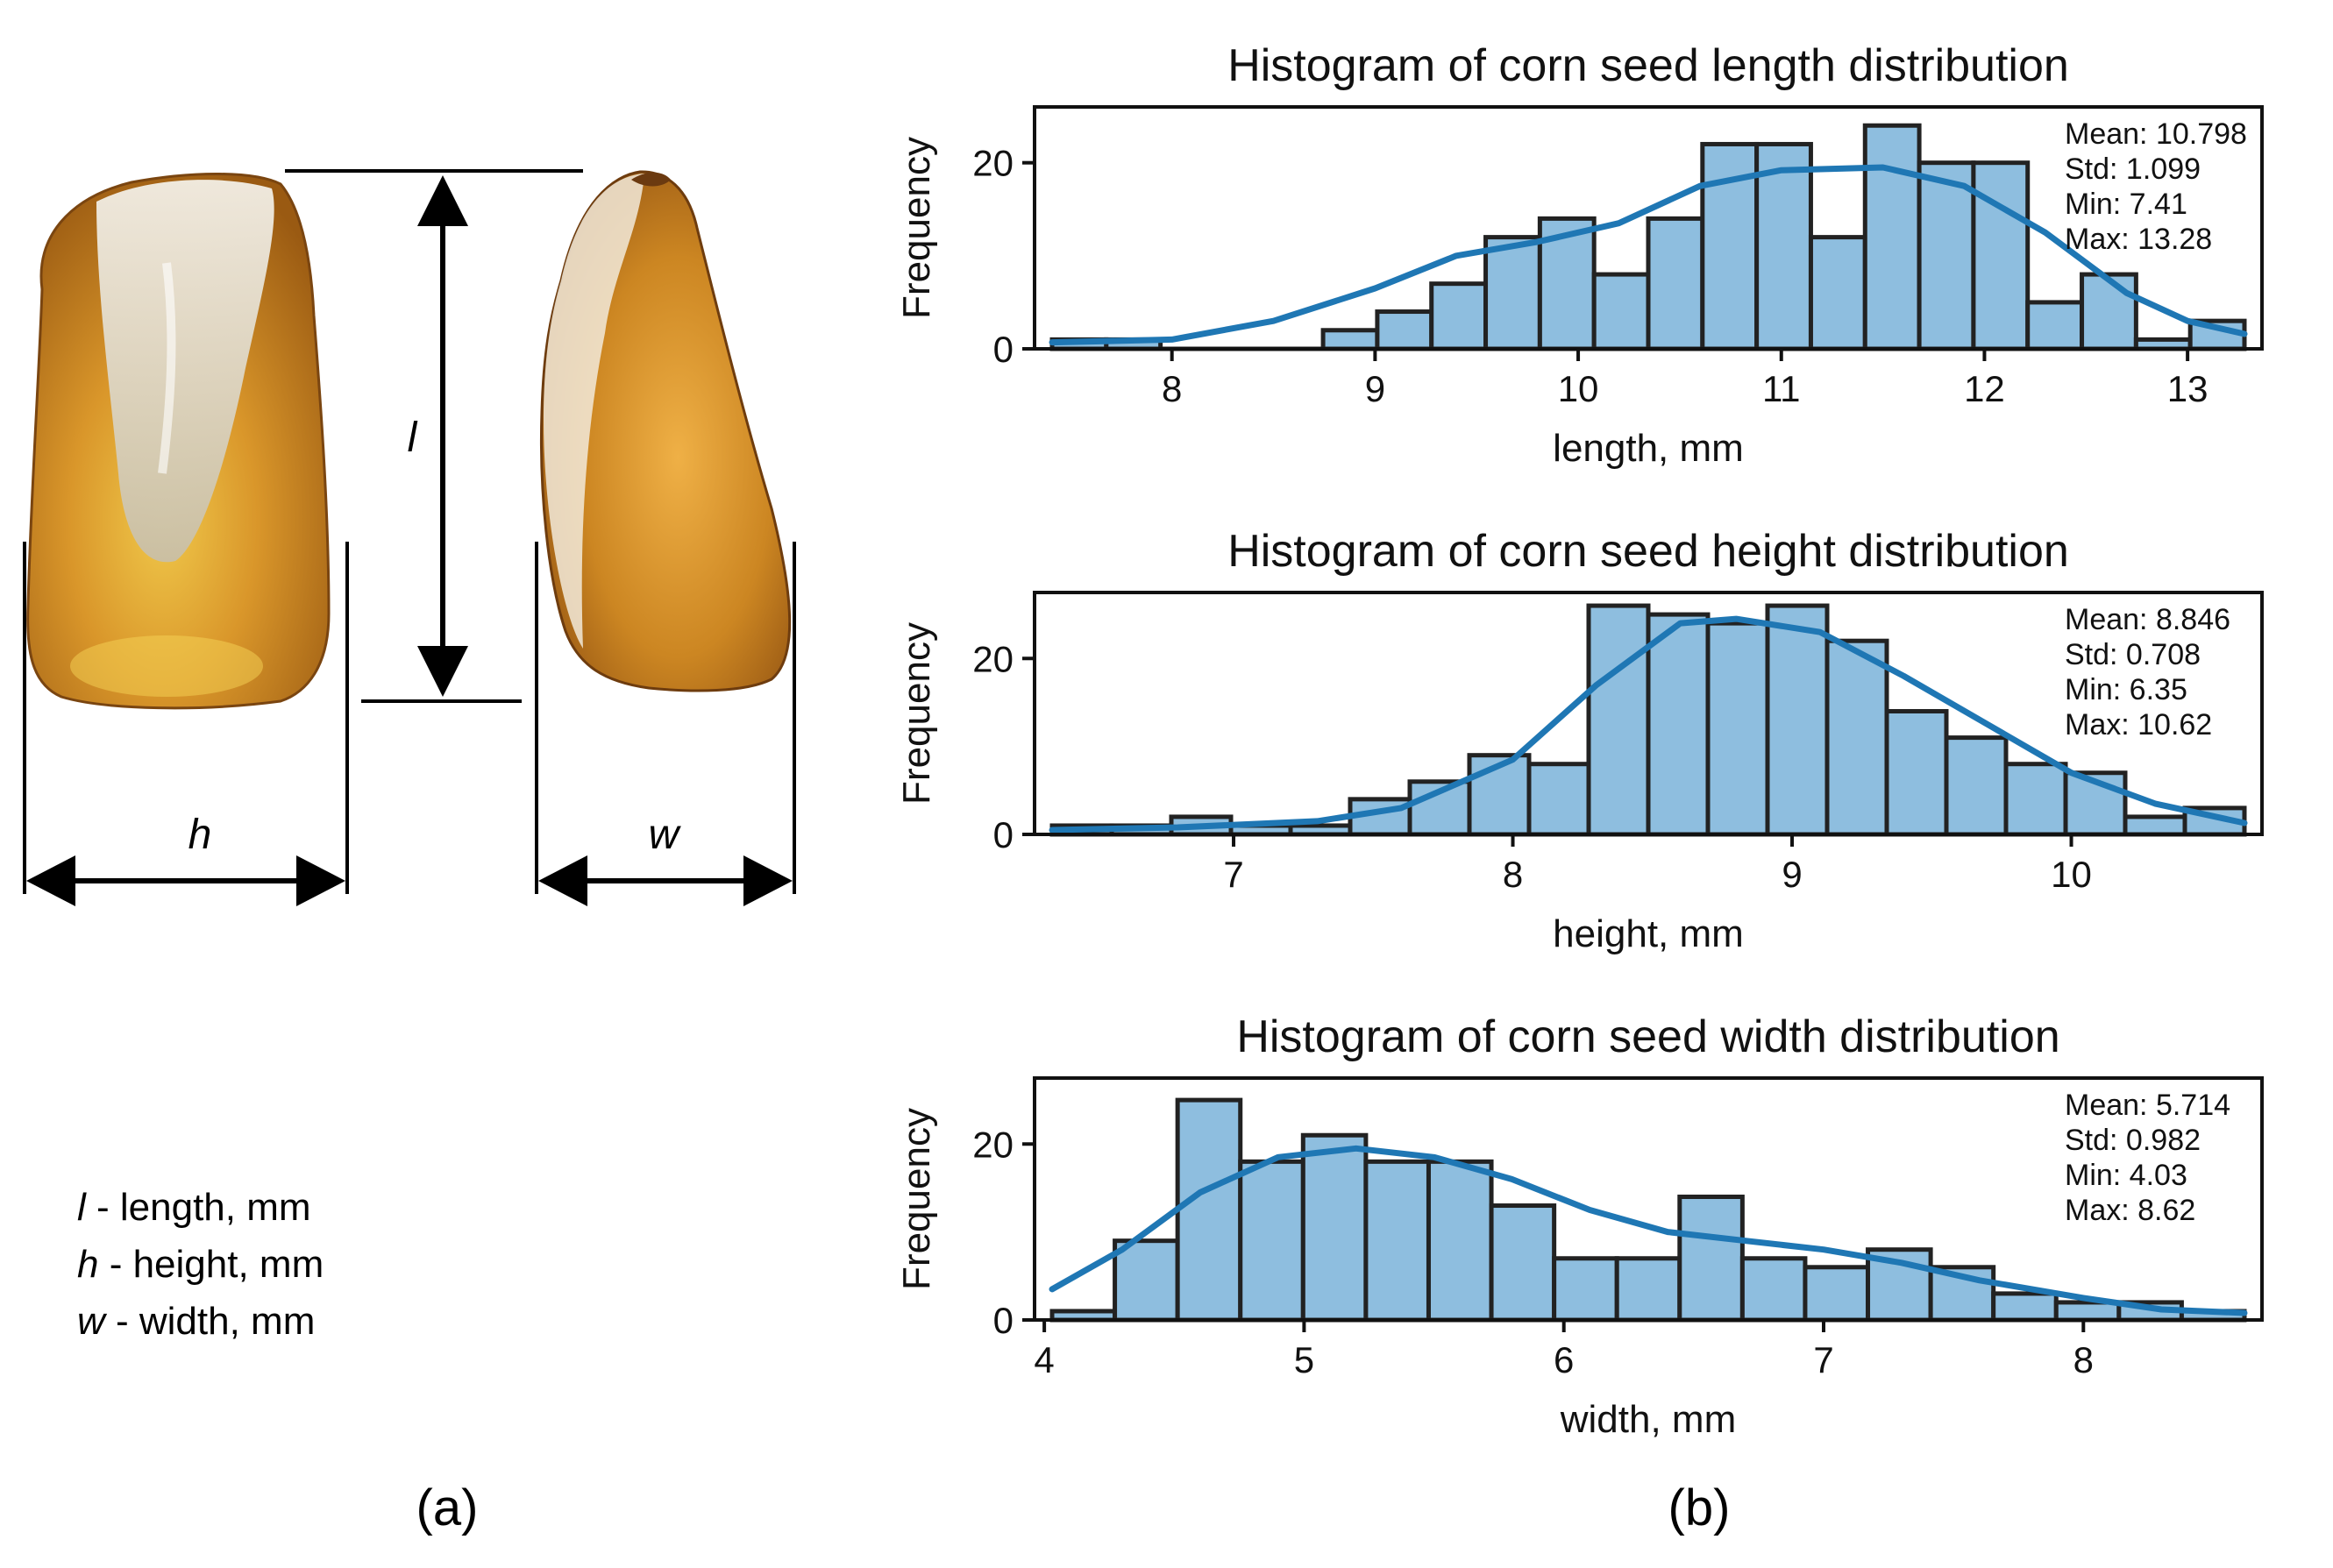 This screenshot has height=1568, width=2333. I want to click on length-xtick-label-4: 12, so click(1984, 388).